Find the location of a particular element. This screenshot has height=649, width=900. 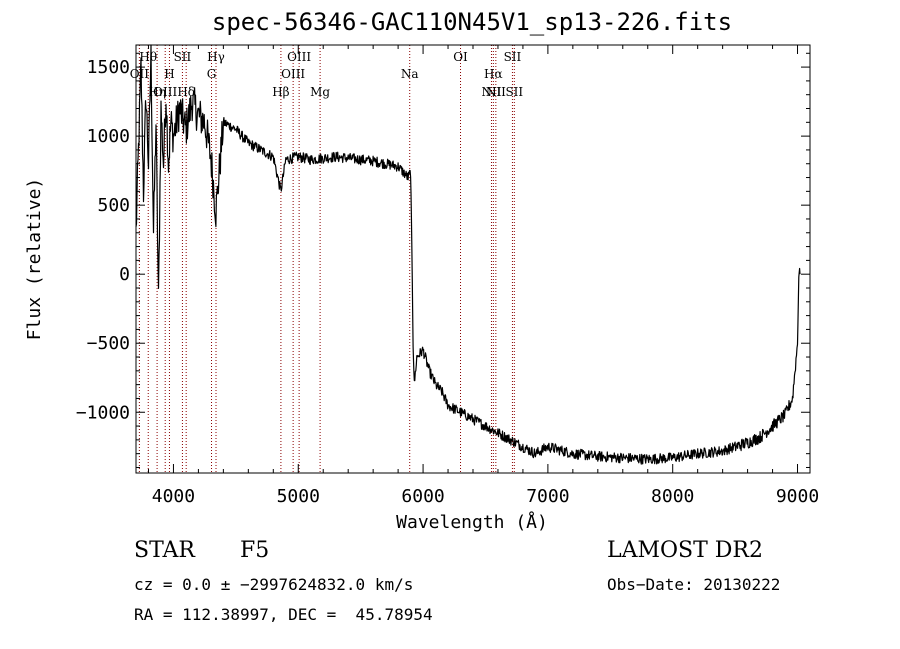

spectral-line-label: Hθ is located at coordinates (148, 57).